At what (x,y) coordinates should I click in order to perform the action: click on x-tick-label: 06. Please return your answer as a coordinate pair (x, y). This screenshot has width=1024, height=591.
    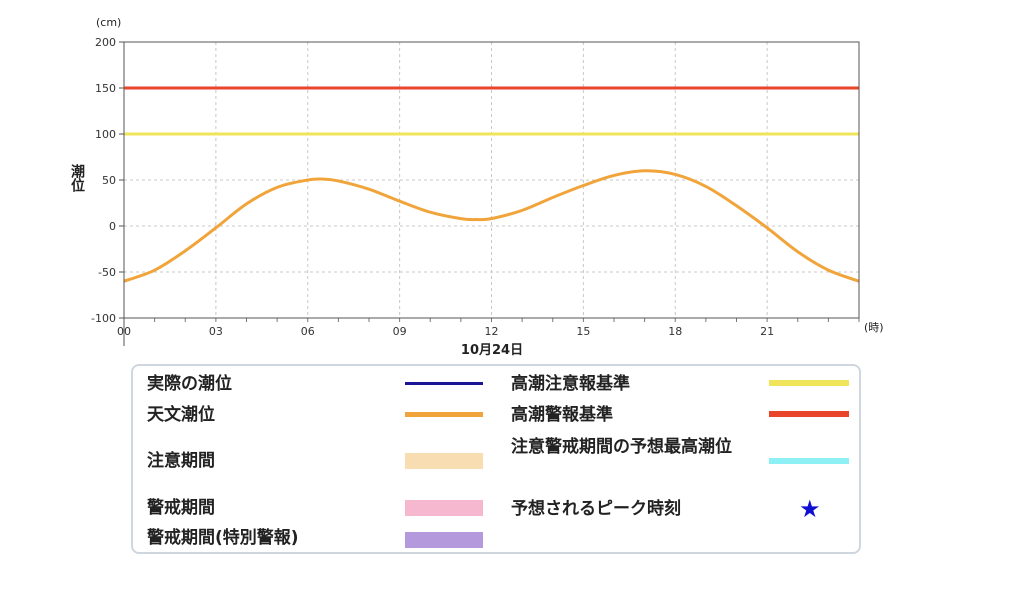
    Looking at the image, I should click on (308, 331).